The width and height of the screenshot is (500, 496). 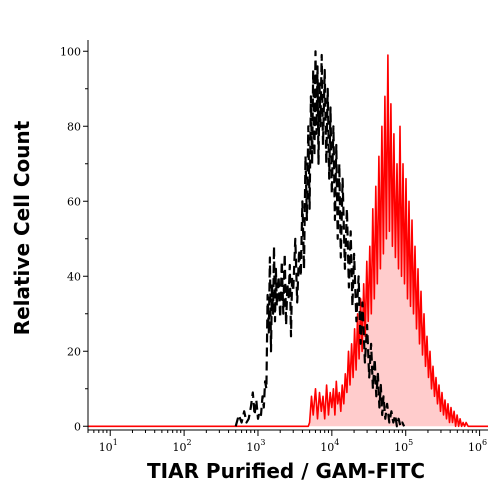 What do you see at coordinates (329, 446) in the screenshot?
I see `x-tick-label: 10⁴` at bounding box center [329, 446].